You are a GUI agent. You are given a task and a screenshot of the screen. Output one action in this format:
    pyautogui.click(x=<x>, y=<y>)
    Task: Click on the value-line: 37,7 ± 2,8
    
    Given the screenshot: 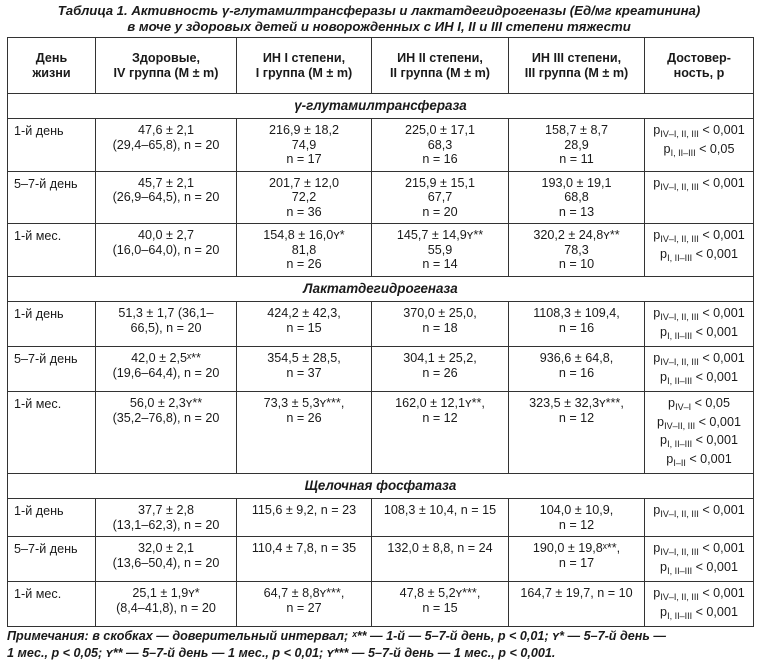 What is the action you would take?
    pyautogui.click(x=166, y=510)
    